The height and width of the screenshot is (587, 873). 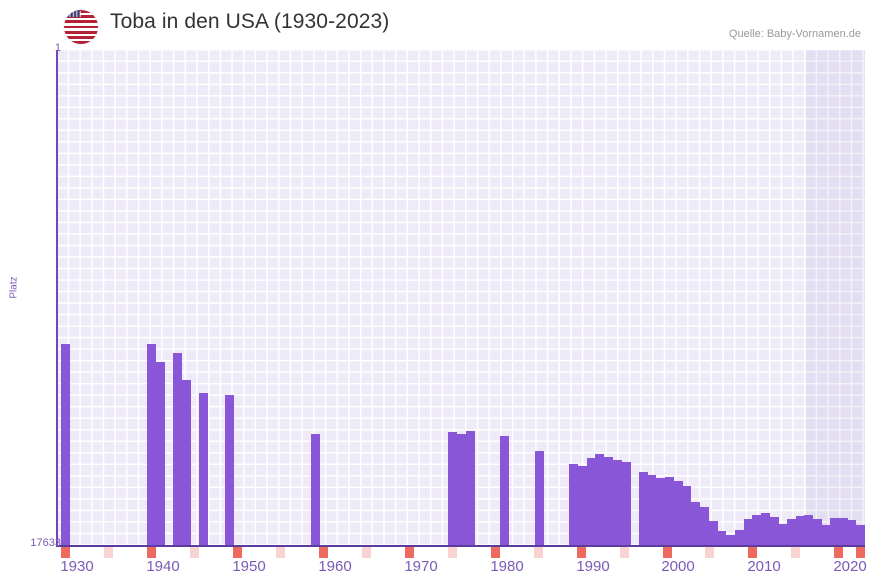 What do you see at coordinates (461, 552) in the screenshot?
I see `x-axis-tick-markers` at bounding box center [461, 552].